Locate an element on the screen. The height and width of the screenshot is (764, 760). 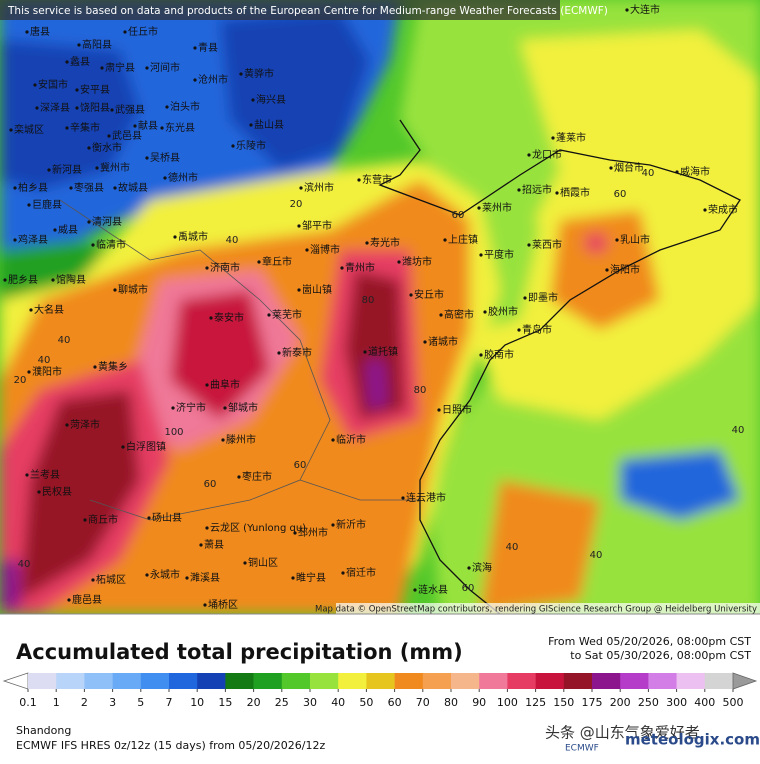
tick-label: 90 is located at coordinates (479, 702).